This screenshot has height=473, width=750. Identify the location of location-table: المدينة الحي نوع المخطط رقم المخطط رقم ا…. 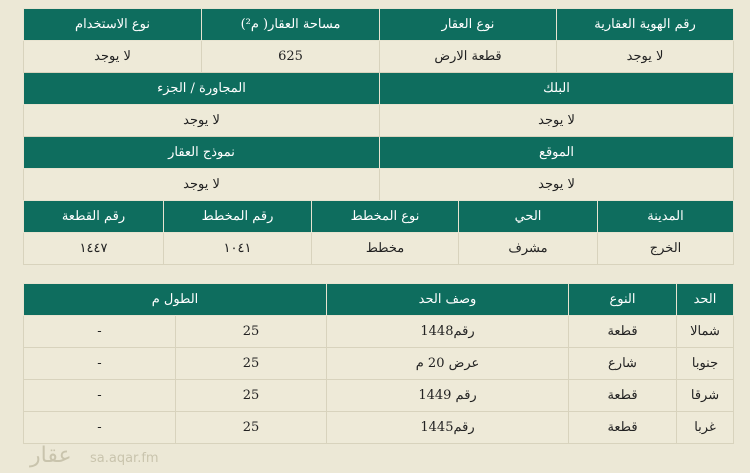
(378, 232).